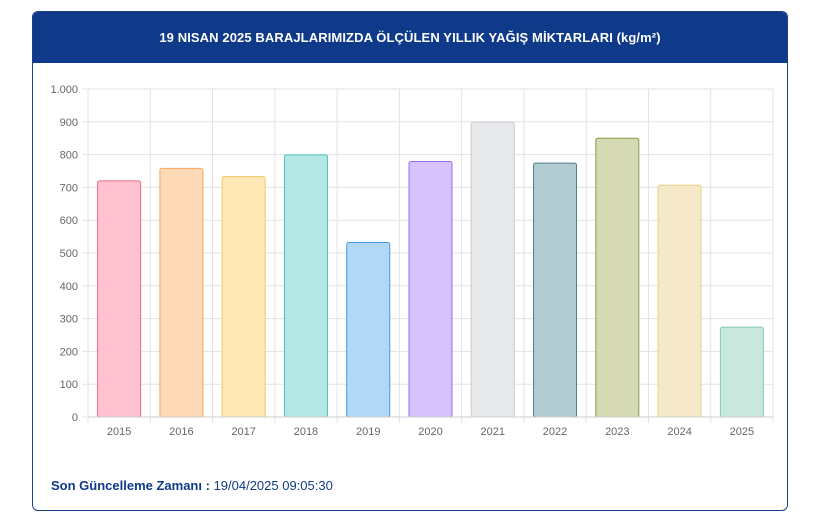 The image size is (820, 528). What do you see at coordinates (69, 156) in the screenshot?
I see `y-tick-label: 800` at bounding box center [69, 156].